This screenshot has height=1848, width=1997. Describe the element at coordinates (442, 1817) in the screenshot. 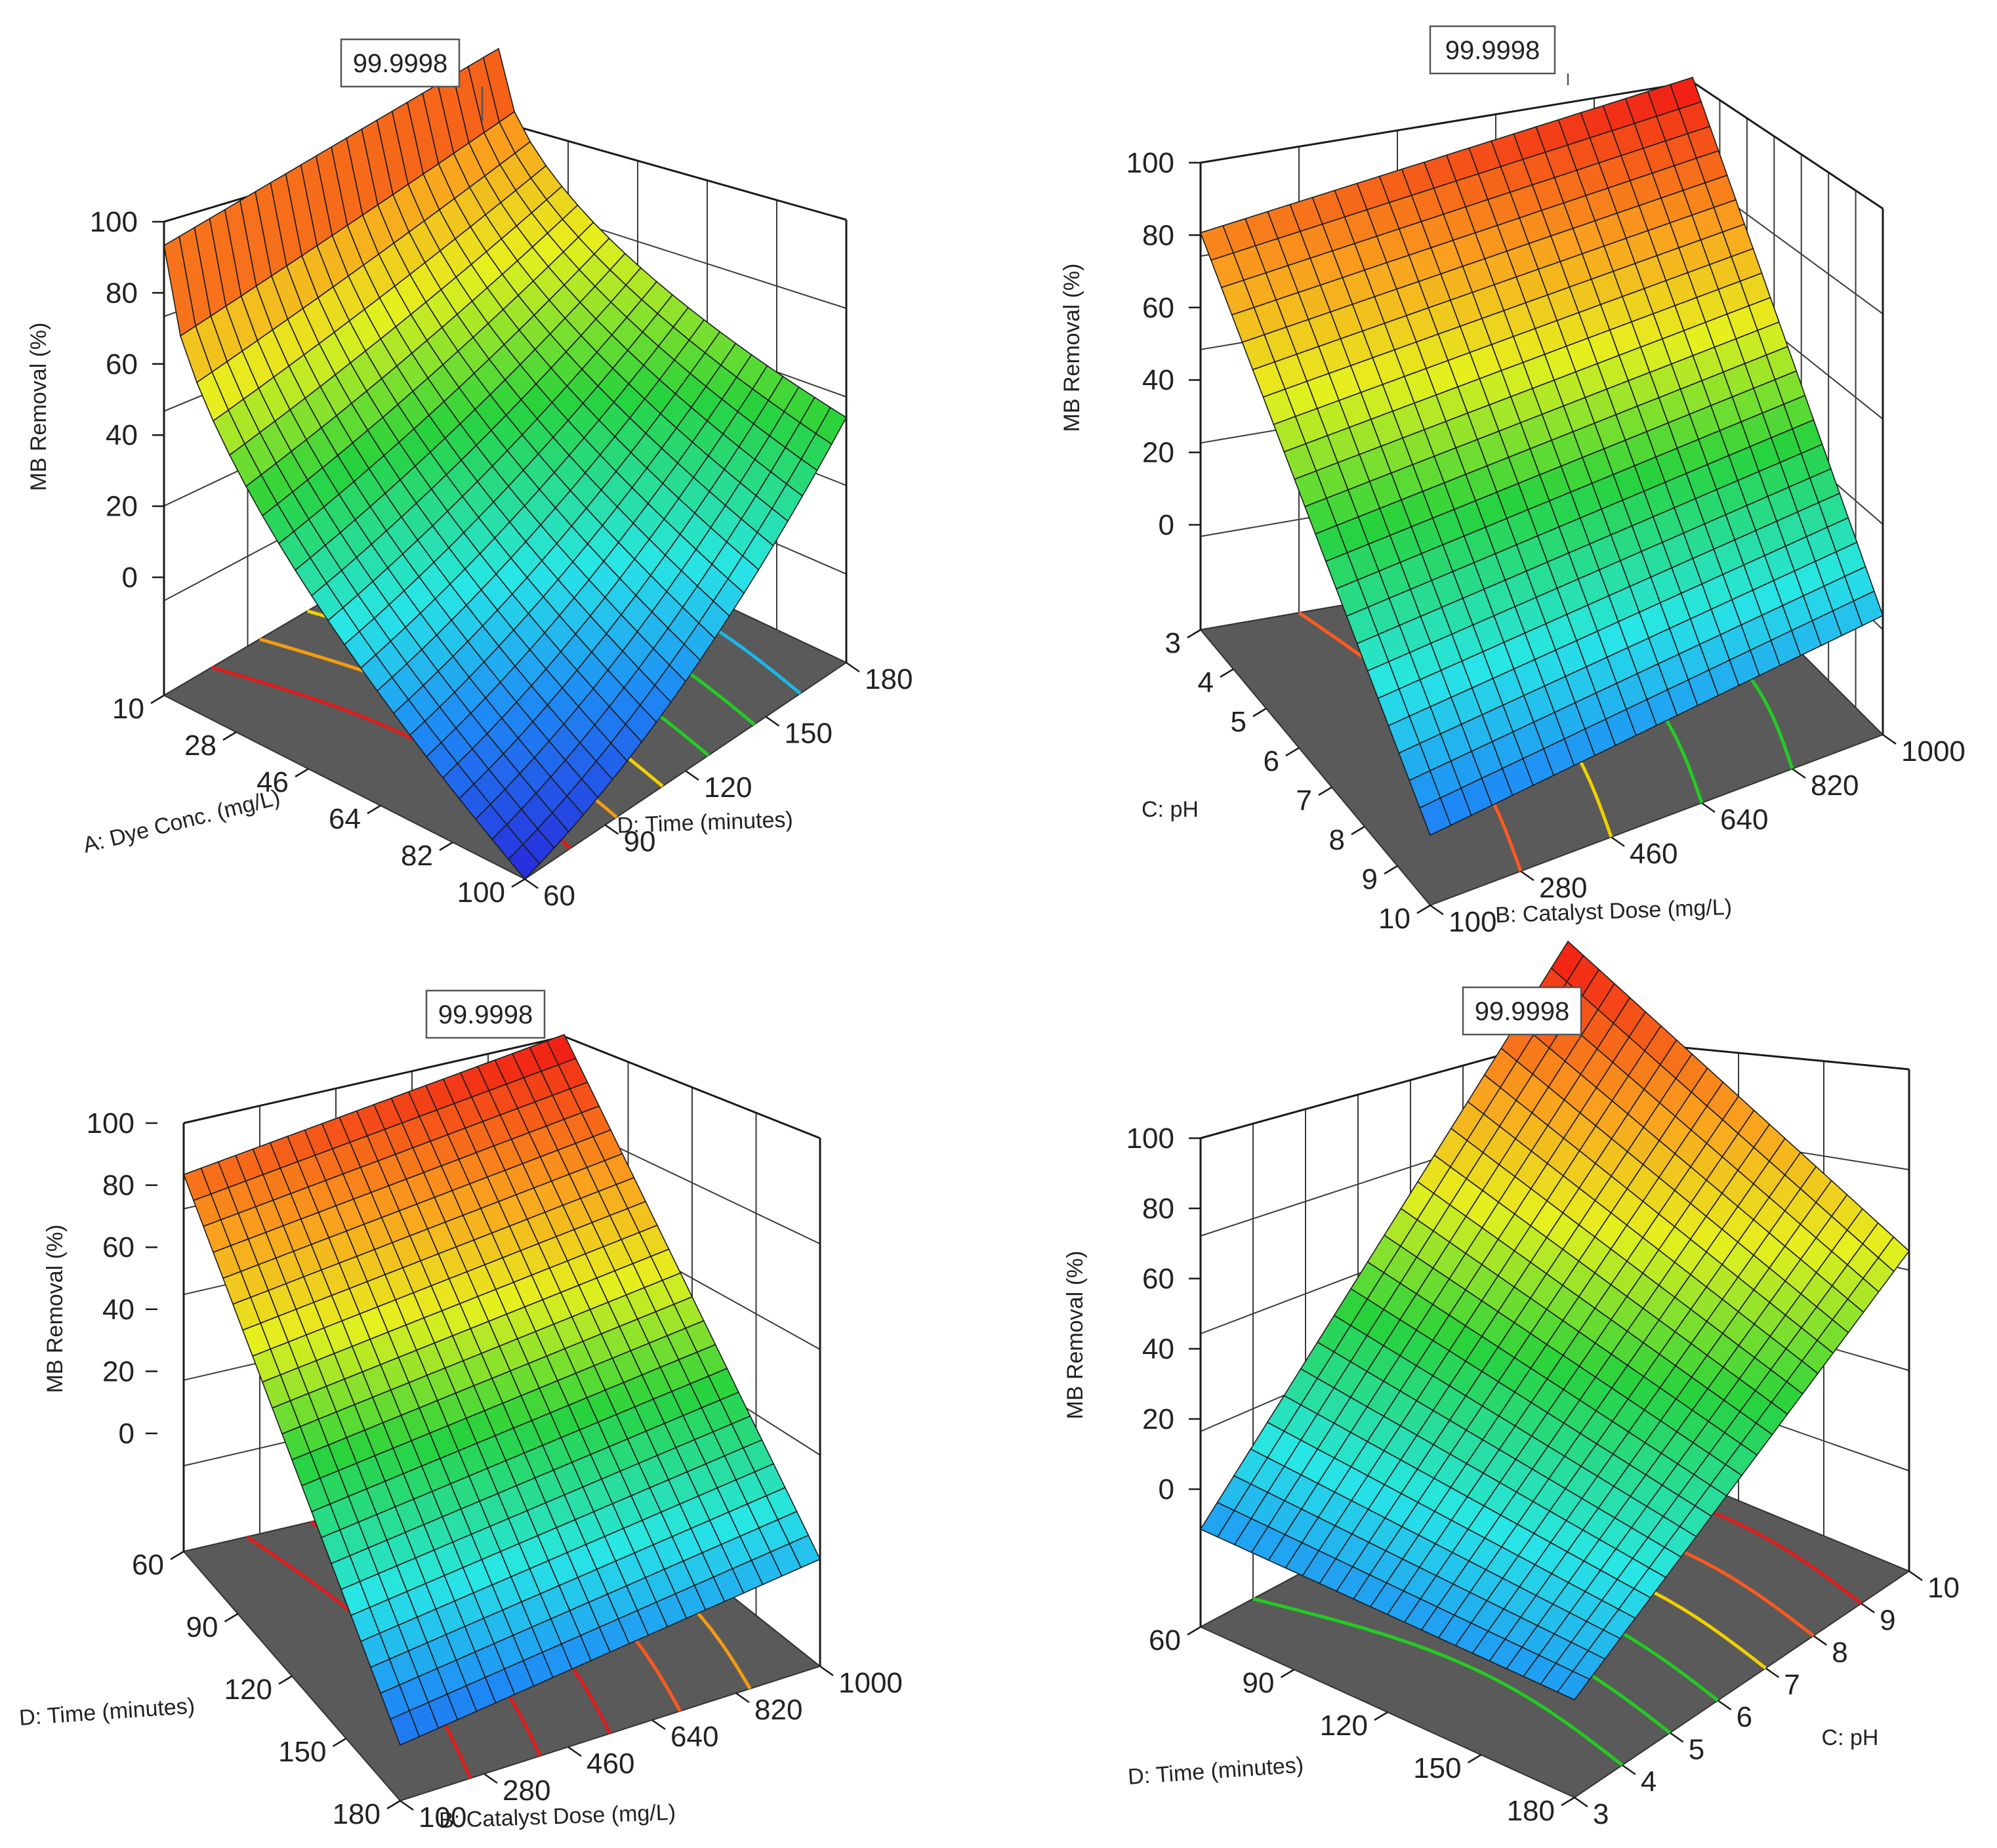

I see `y-tick-label: 100` at that location.